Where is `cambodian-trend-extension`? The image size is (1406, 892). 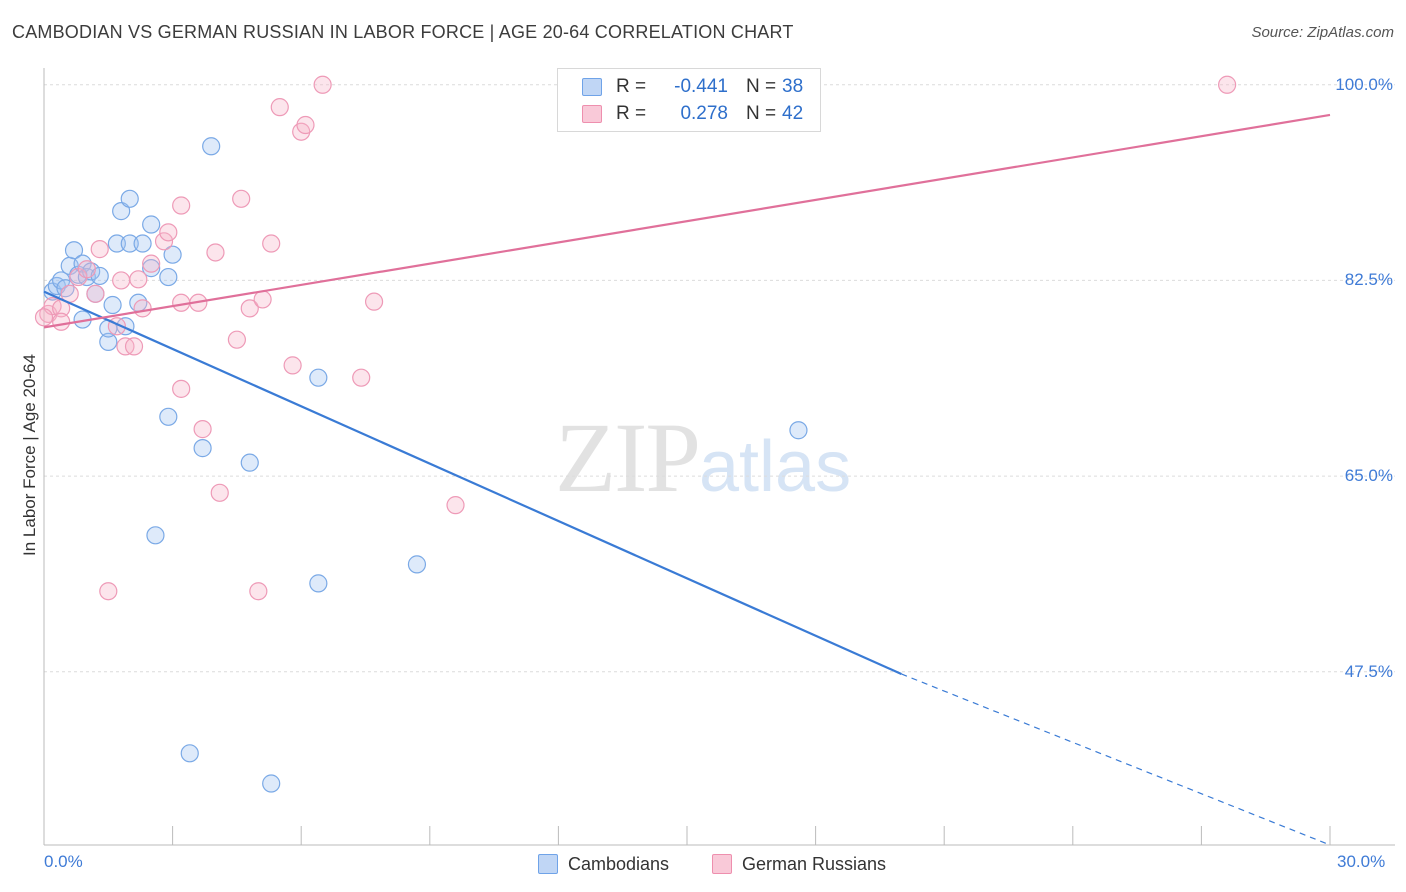
cambodian-trend-extension is located at coordinates (1116, 759).